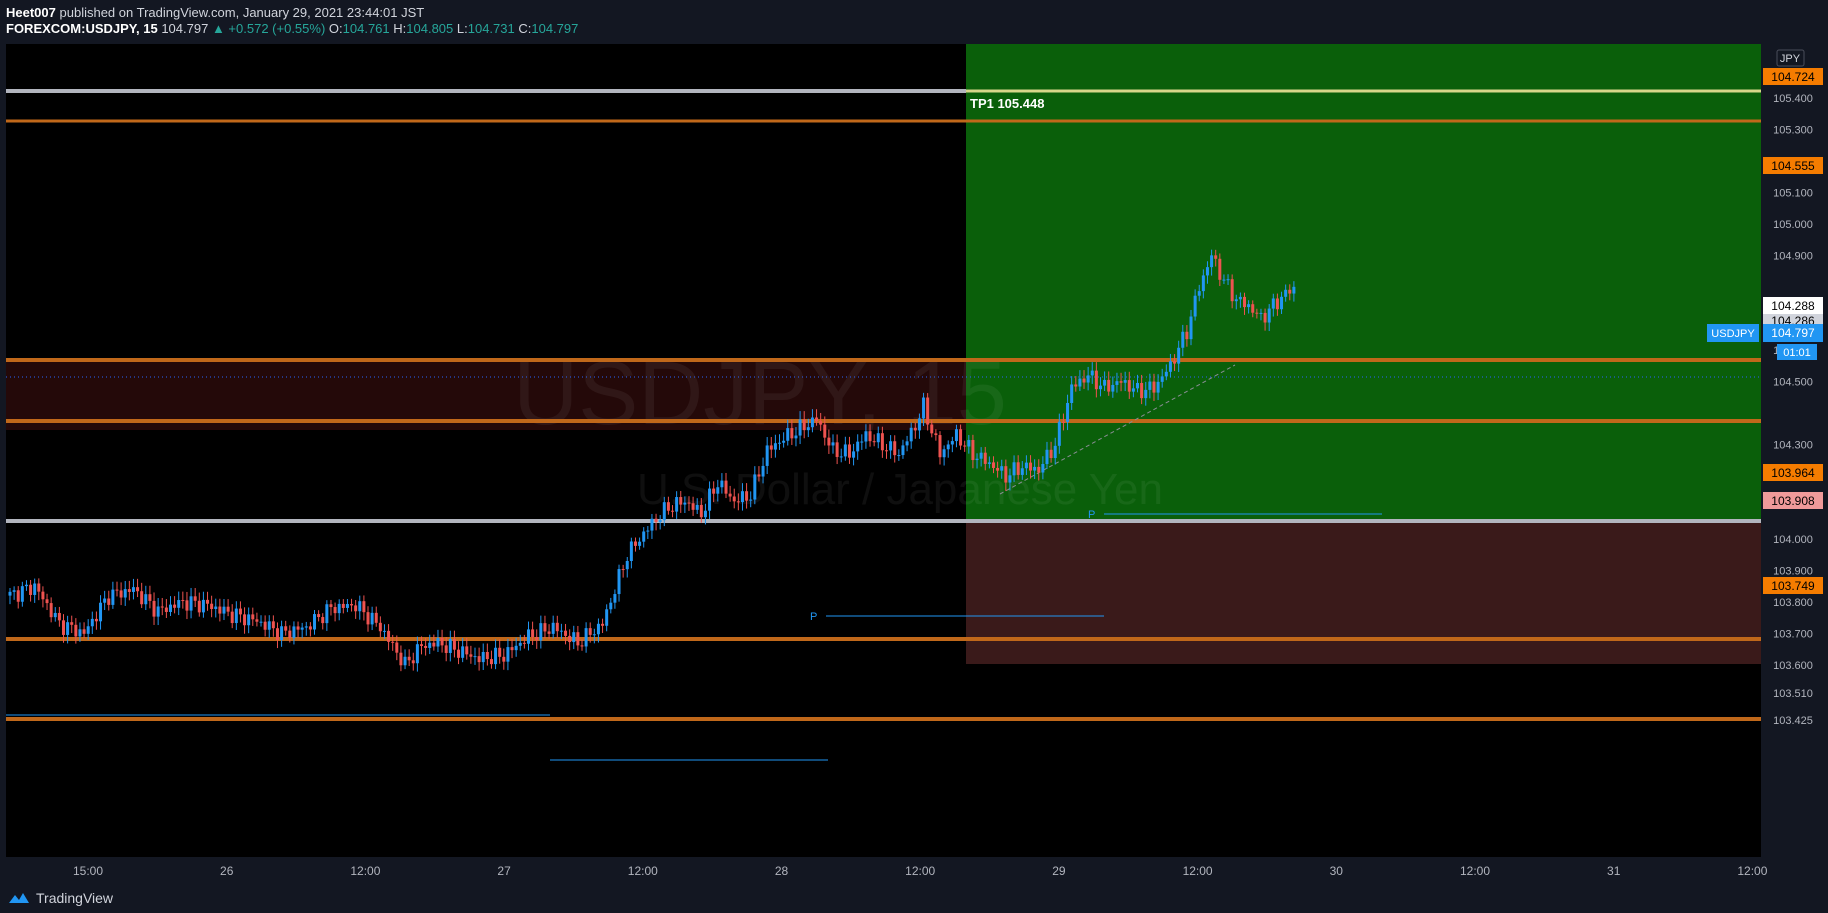  What do you see at coordinates (1363, 593) in the screenshot?
I see `stop-zone` at bounding box center [1363, 593].